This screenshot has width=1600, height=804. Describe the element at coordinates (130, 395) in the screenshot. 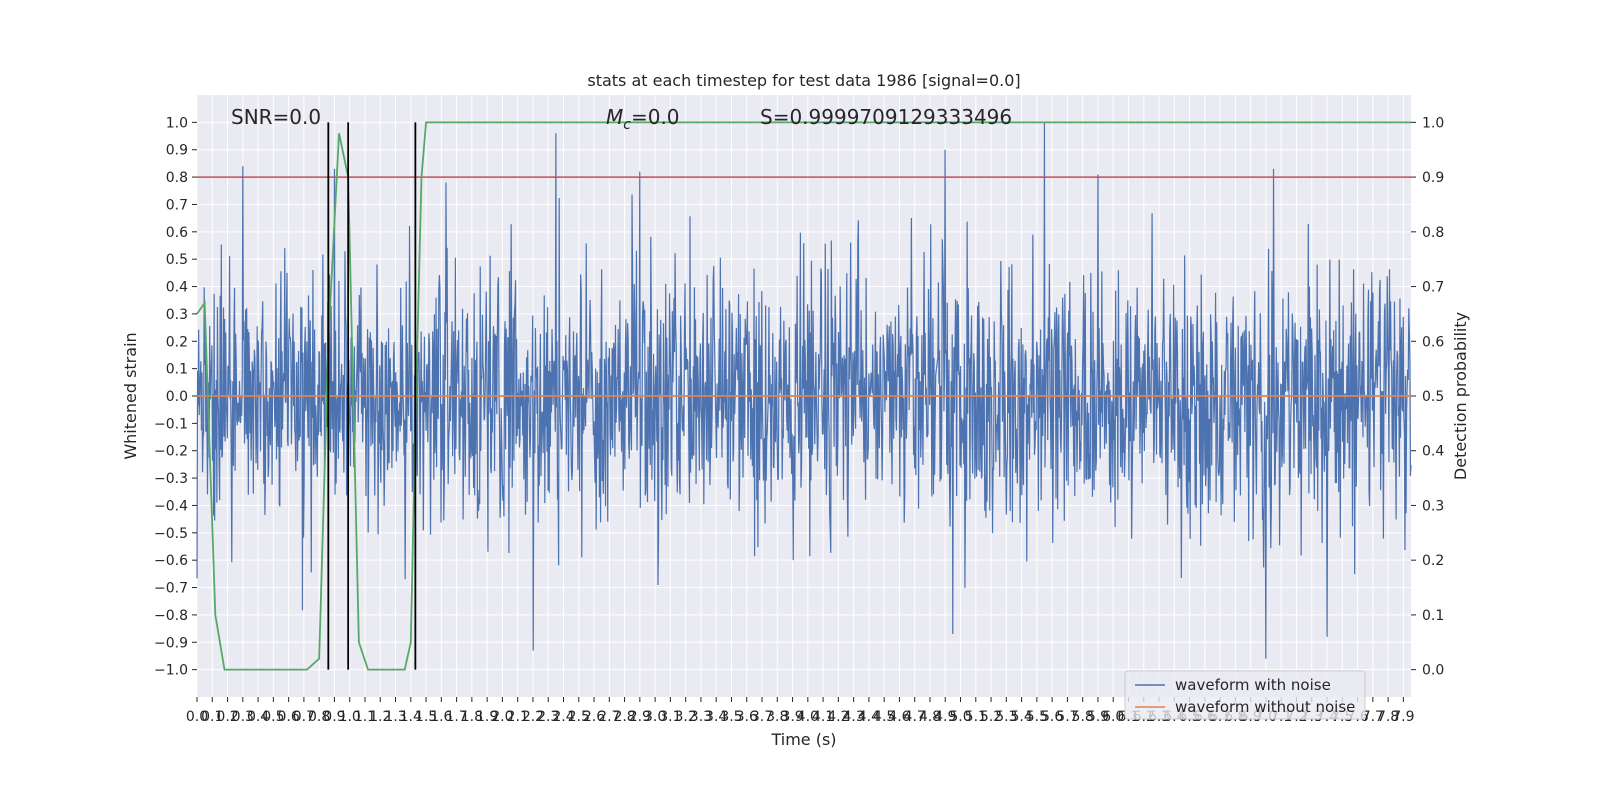

I see `y-axis-title: Whitened strain` at that location.